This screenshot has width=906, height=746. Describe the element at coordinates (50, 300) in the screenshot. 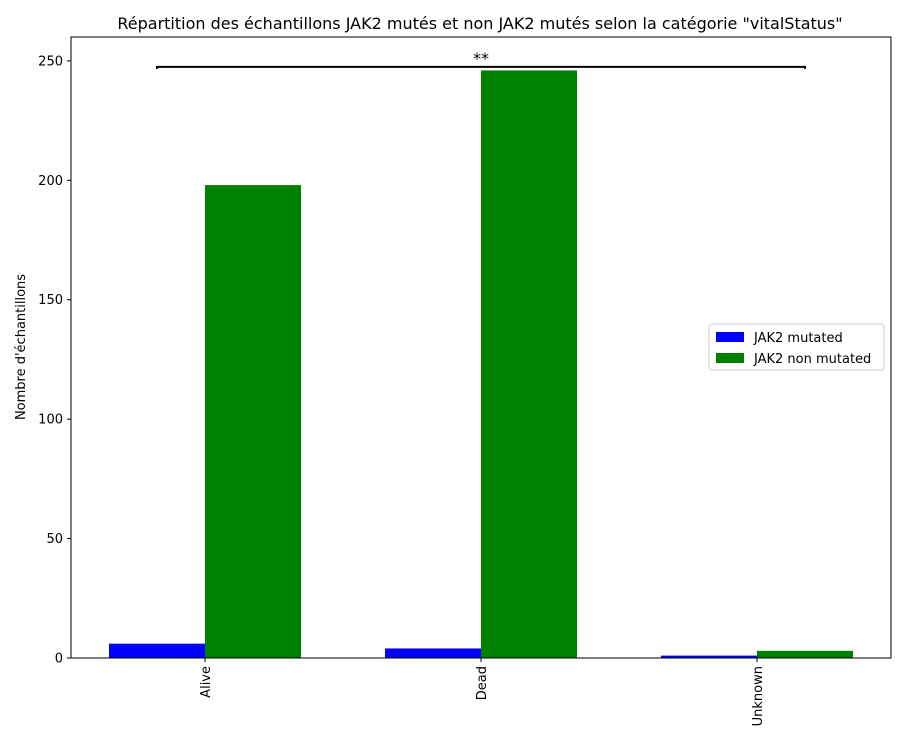

I see `y-tick-label: 150` at that location.